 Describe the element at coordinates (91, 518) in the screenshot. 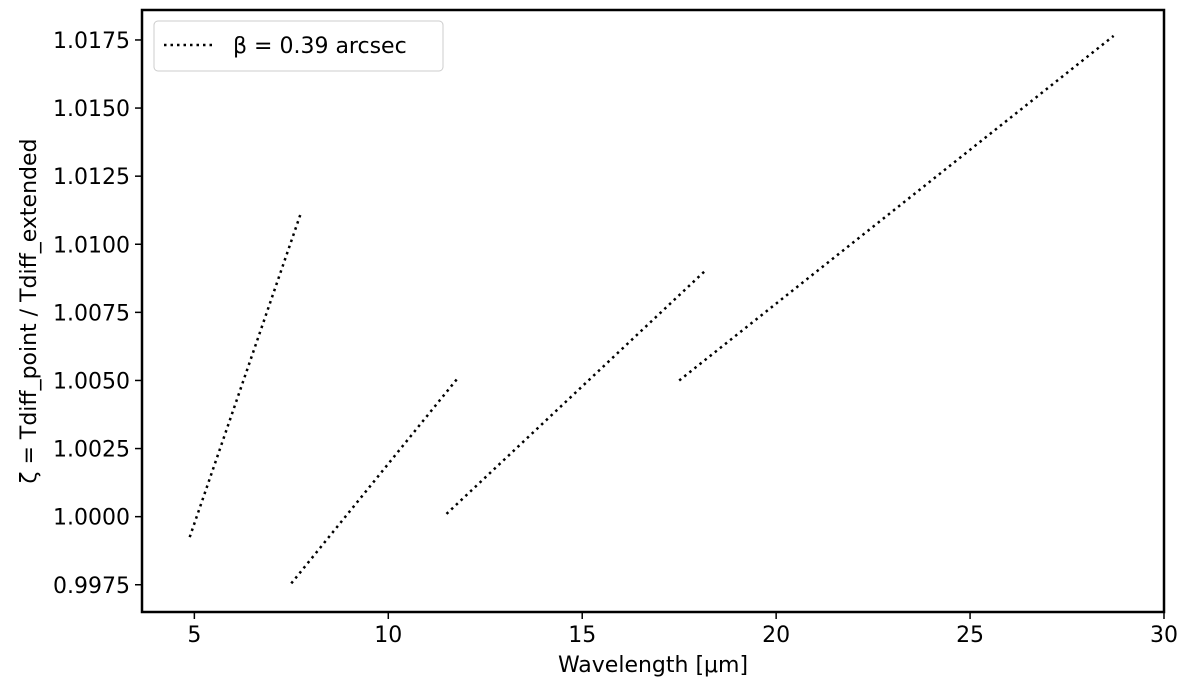

I see `y-tick-label: 1.0000` at that location.